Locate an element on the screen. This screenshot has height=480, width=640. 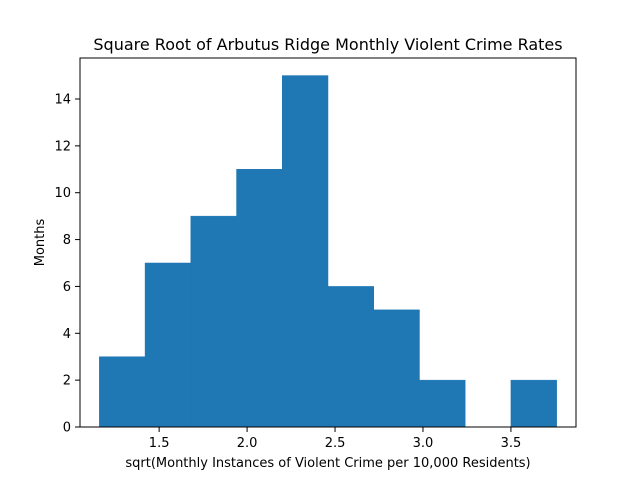
y-tick-label: 0 is located at coordinates (67, 428).